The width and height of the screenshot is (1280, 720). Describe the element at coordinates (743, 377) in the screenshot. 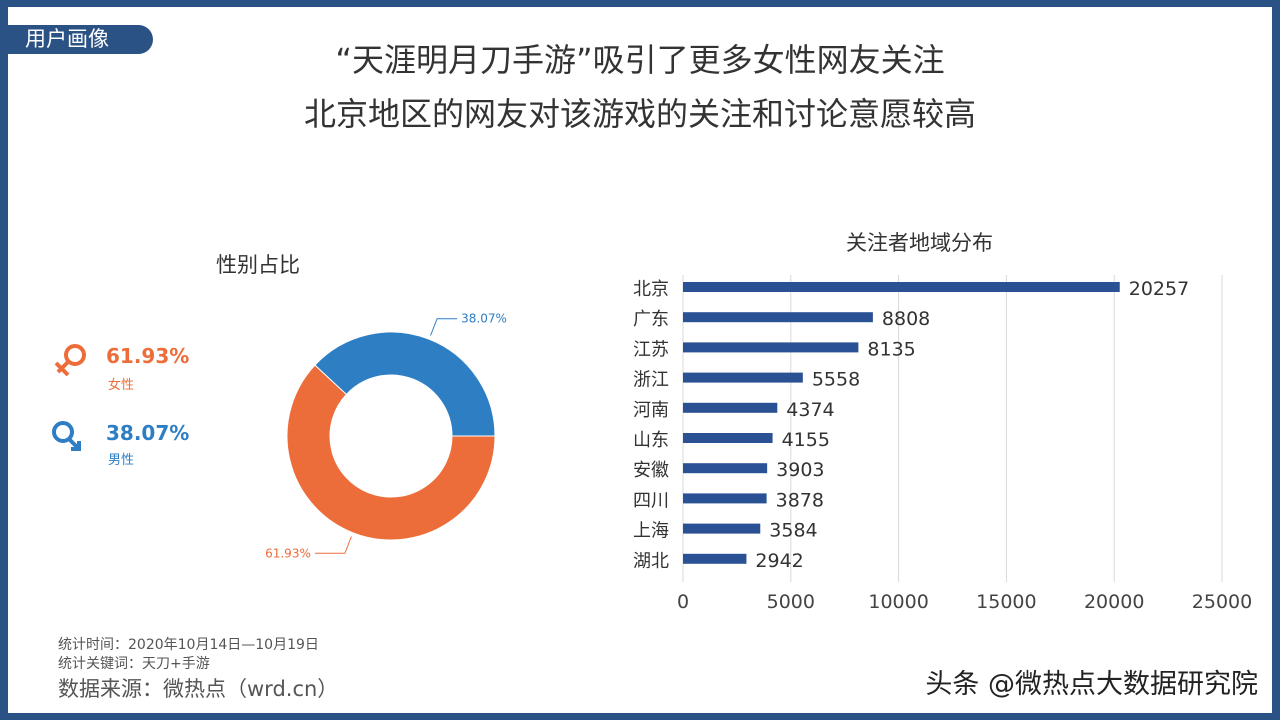

I see `bar-浙江` at that location.